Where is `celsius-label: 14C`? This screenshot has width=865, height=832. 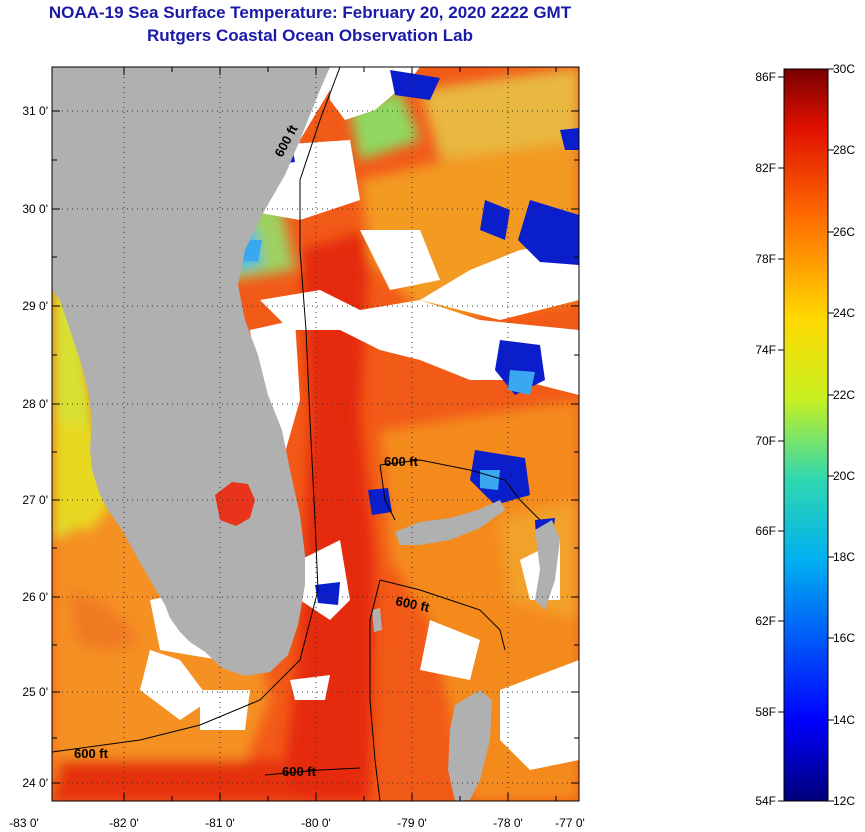 celsius-label: 14C is located at coordinates (844, 720).